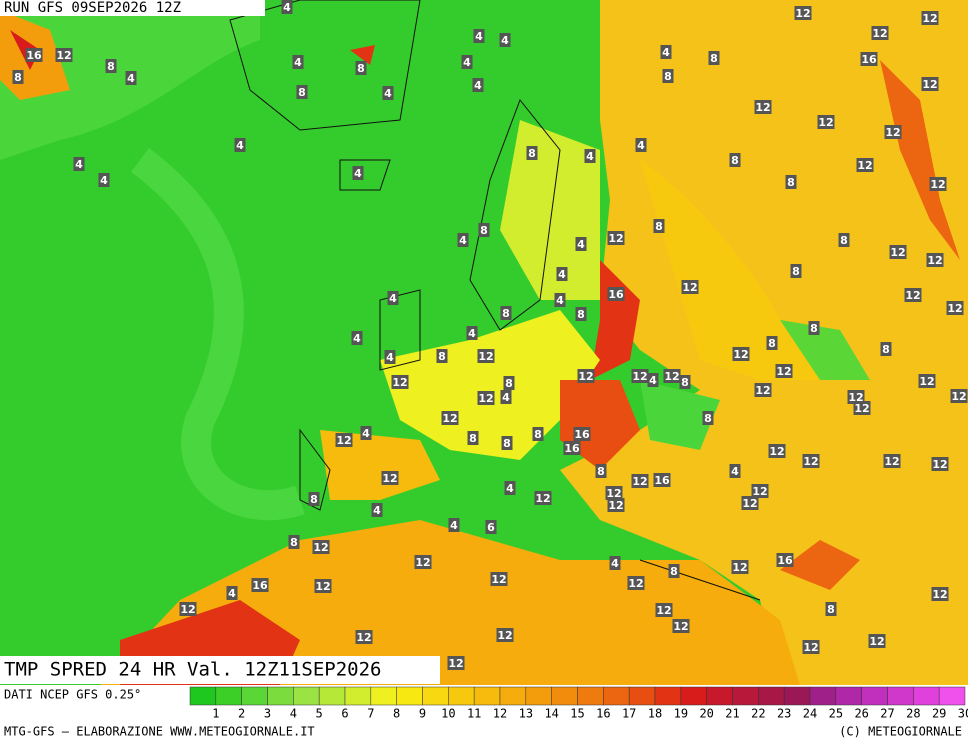 Image resolution: width=968 pixels, height=745 pixels. Describe the element at coordinates (784, 714) in the screenshot. I see `scale-label: 23` at that location.